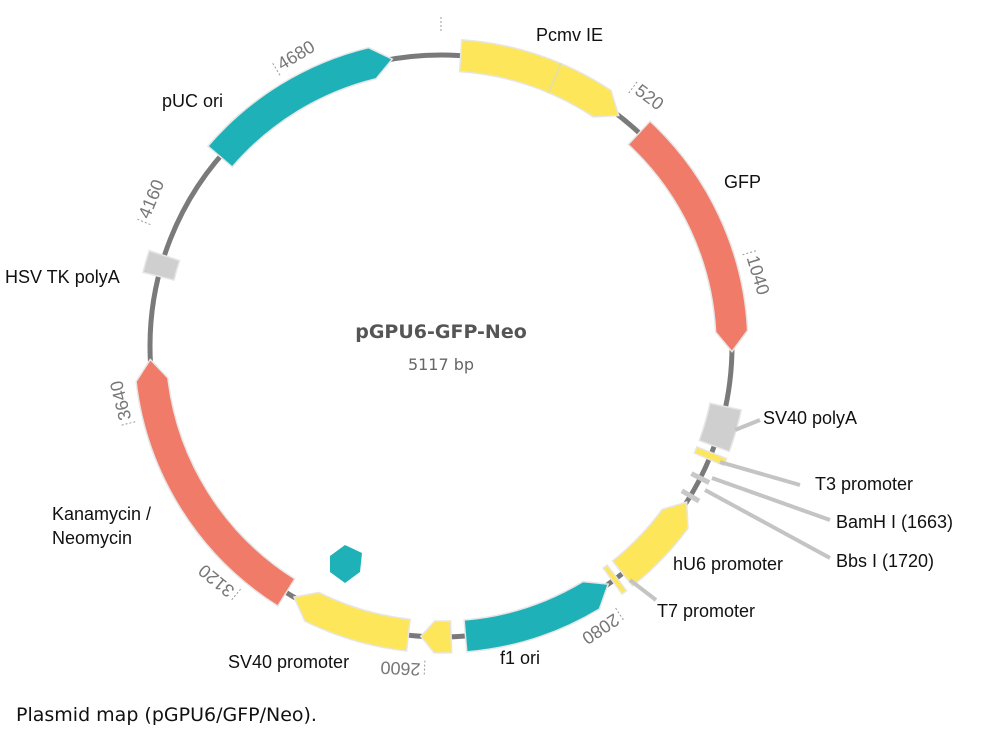  I want to click on feature-divider, so click(554, 78).